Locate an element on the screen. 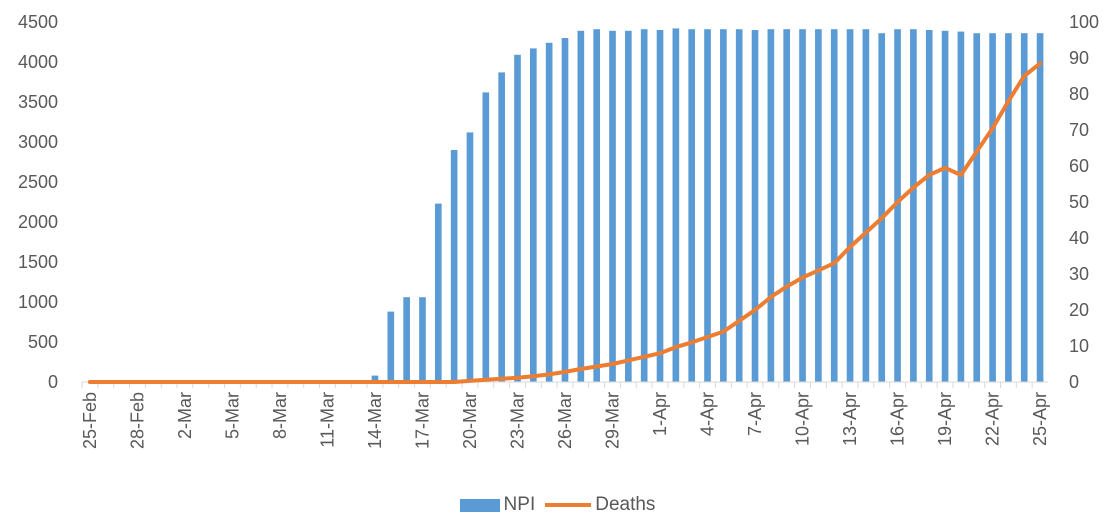 This screenshot has width=1115, height=519. right-y-tick-label: 70 is located at coordinates (1079, 130).